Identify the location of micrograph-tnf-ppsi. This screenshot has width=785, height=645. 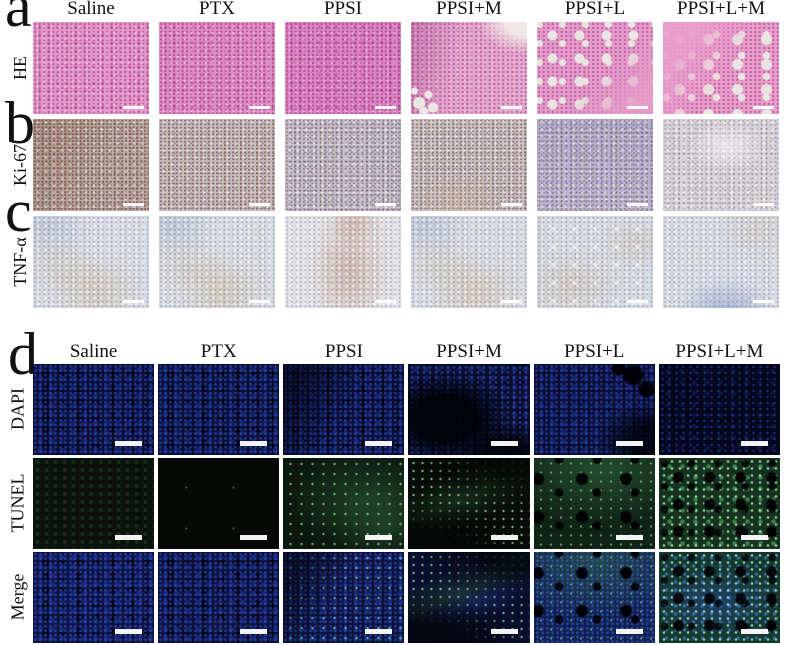
(343, 262).